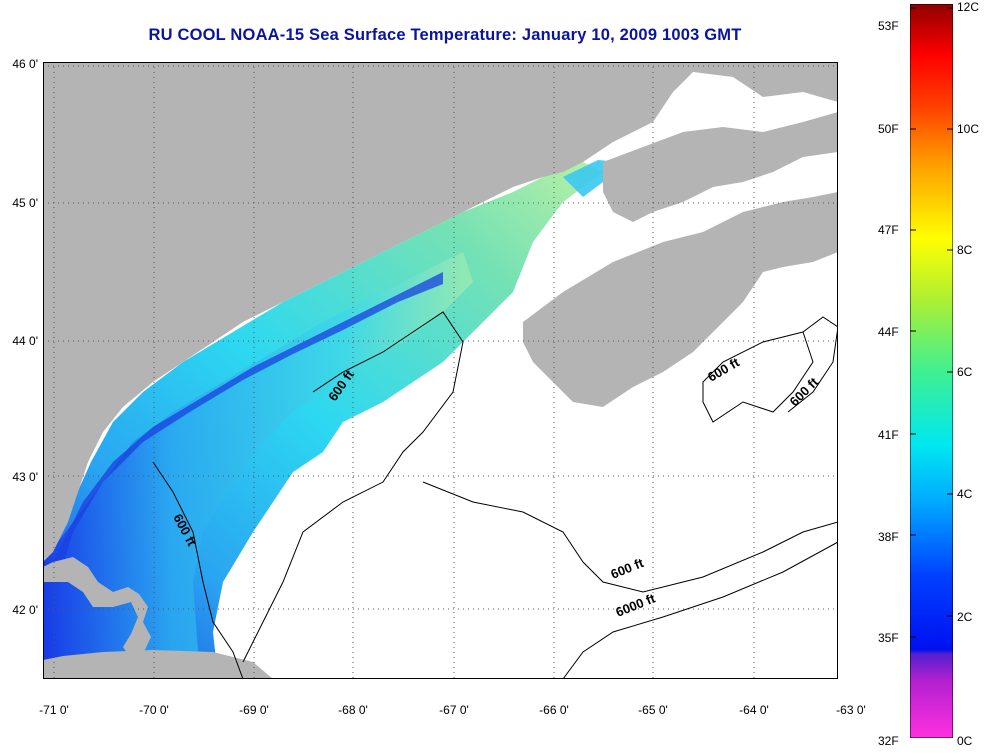 The height and width of the screenshot is (754, 984). I want to click on cb-f-32: 32F, so click(888, 741).